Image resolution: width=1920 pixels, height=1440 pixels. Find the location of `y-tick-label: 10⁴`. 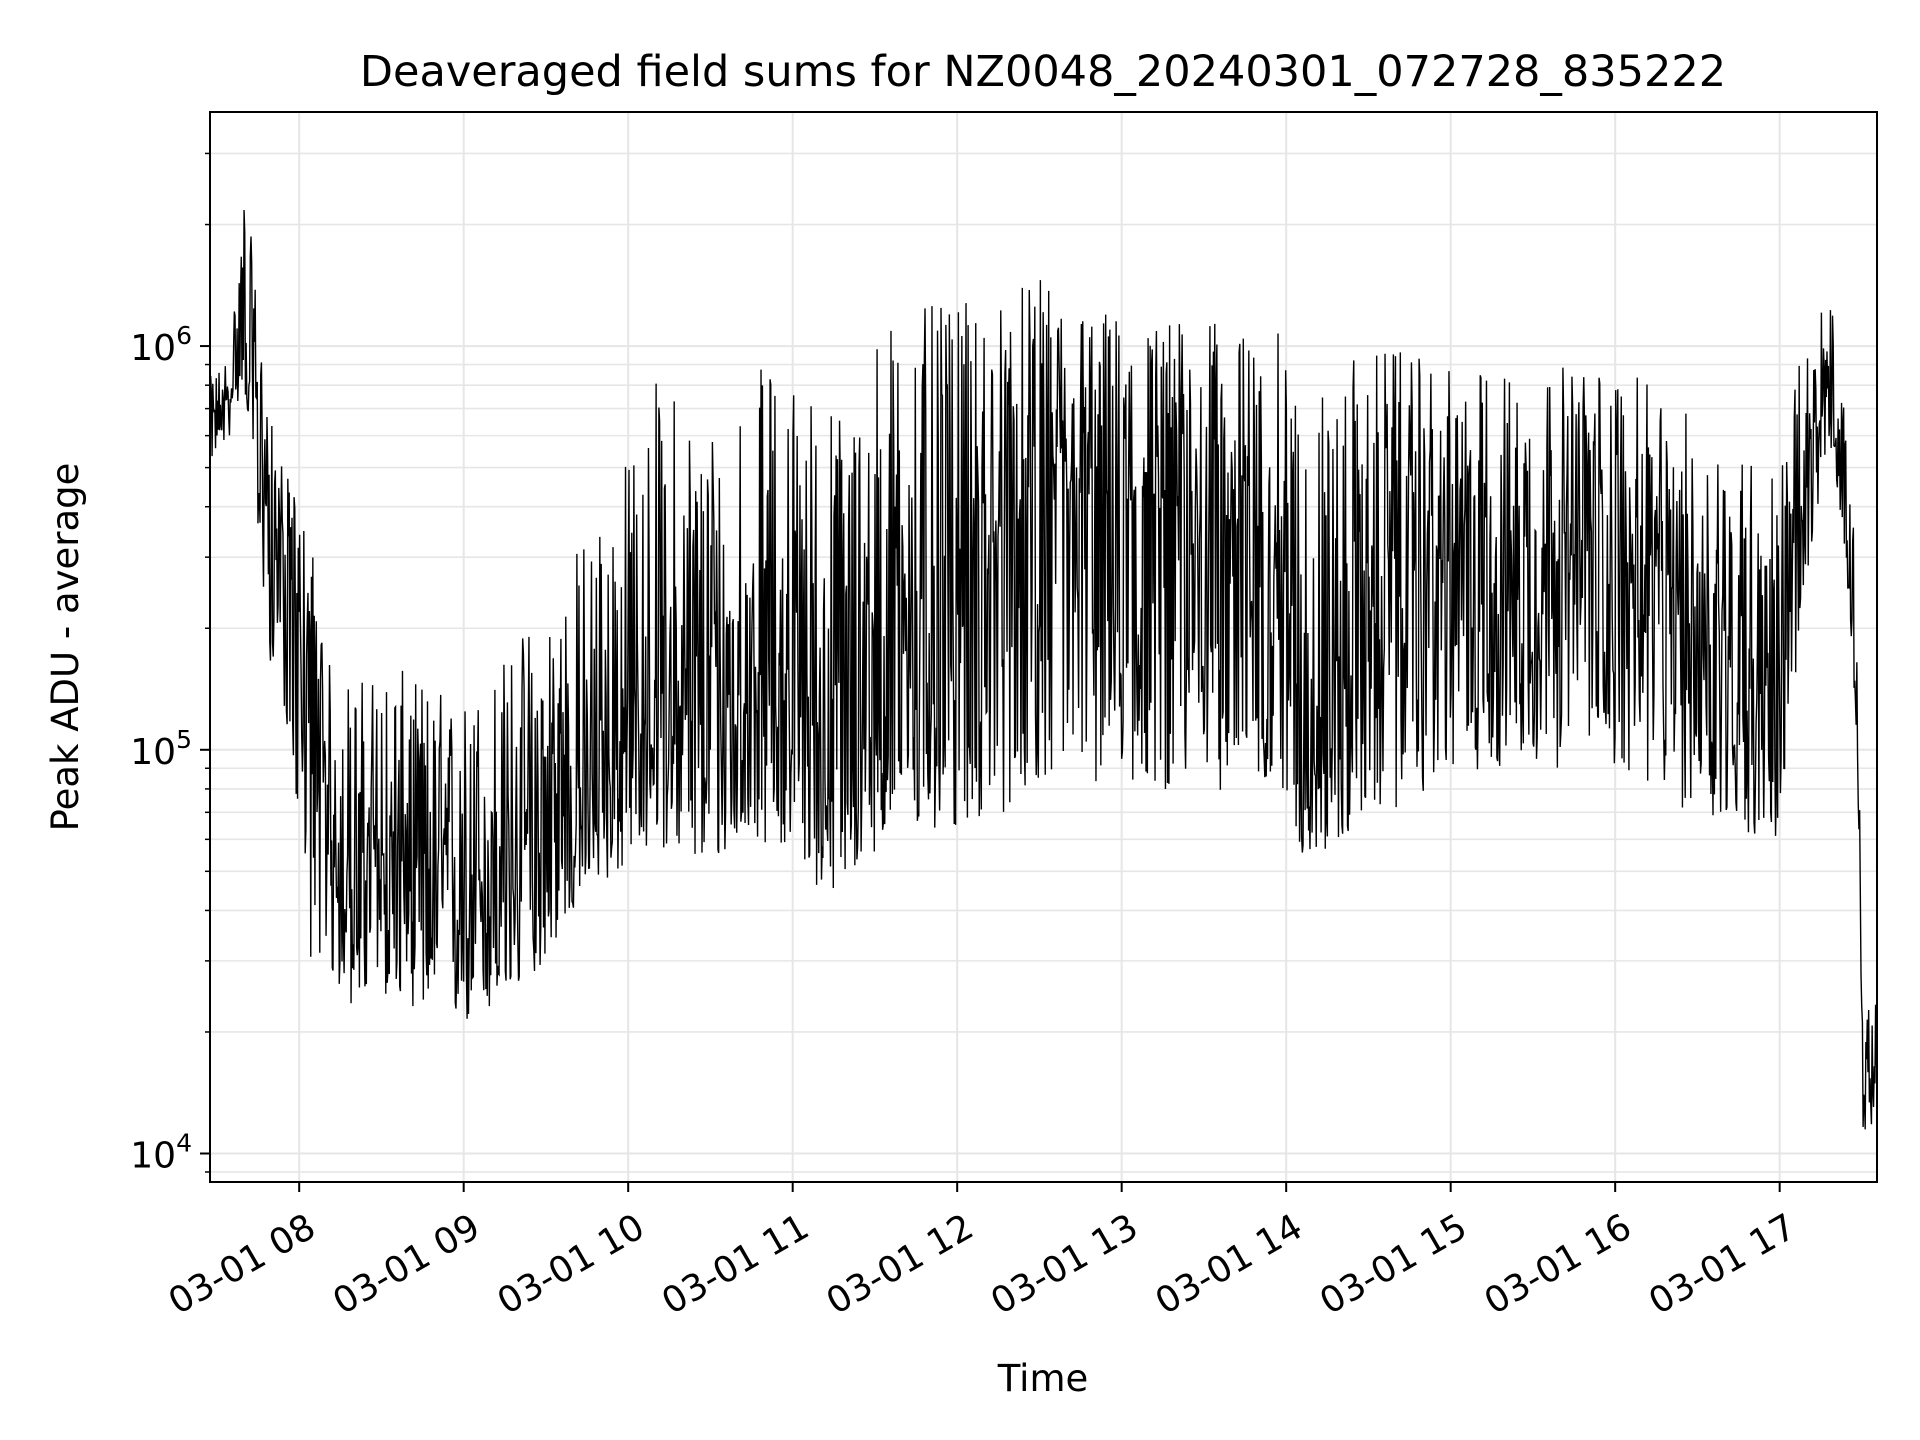

y-tick-label: 10⁴ is located at coordinates (161, 1153).